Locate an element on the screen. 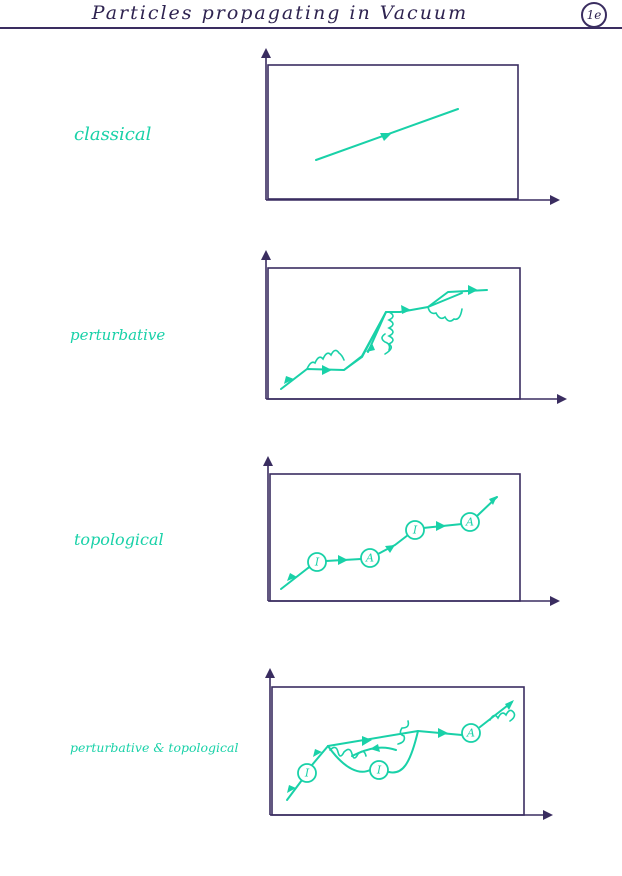  panel-topological: I A I A is located at coordinates (411, 531).